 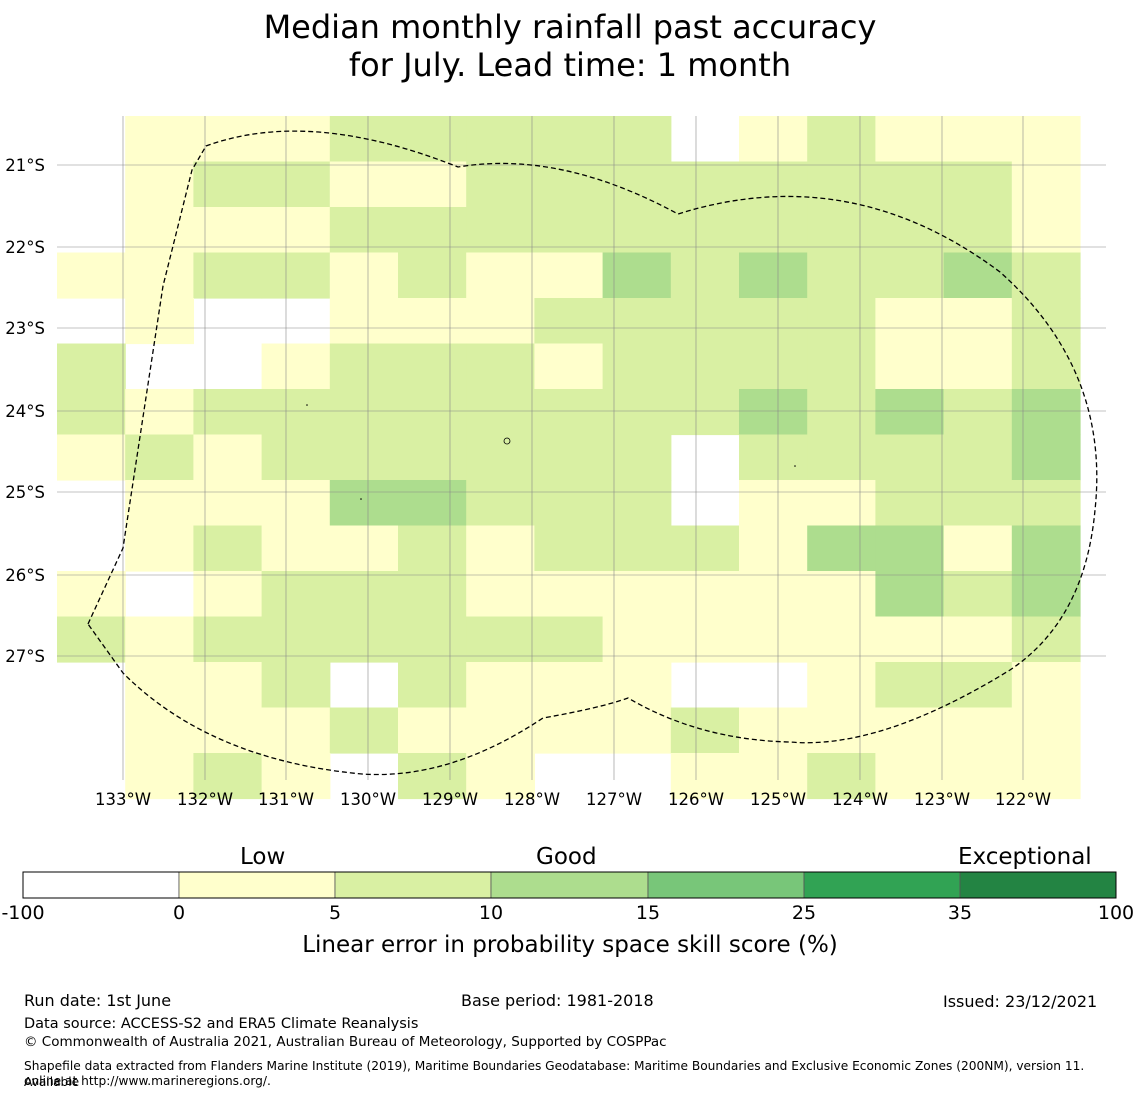 I want to click on longitude-label: 132°W, so click(x=205, y=799).